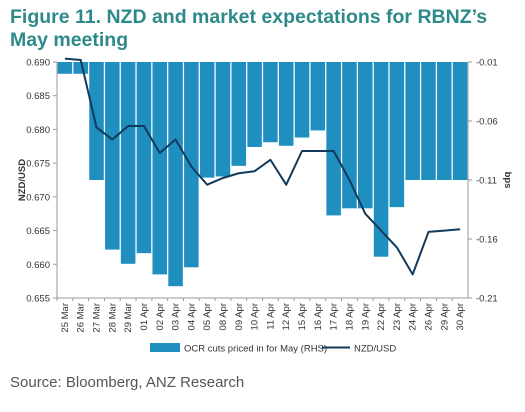 This screenshot has height=412, width=525. What do you see at coordinates (144, 316) in the screenshot?
I see `x-tick-label: 01 Apr` at bounding box center [144, 316].